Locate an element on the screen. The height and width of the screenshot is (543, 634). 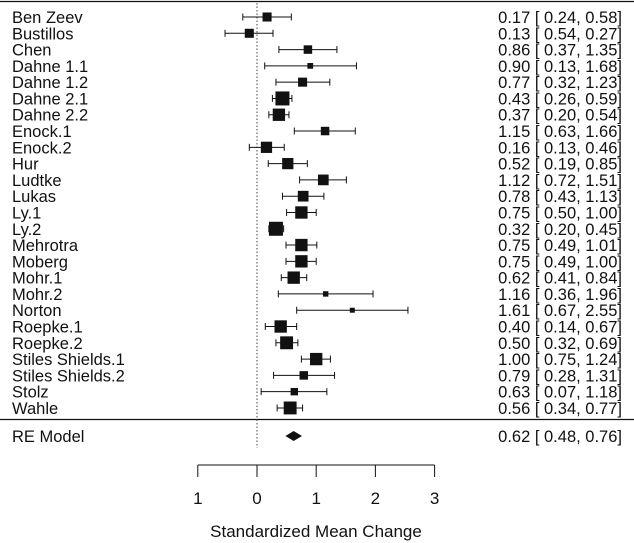
study-row: Lukas 0.78 [ 0.43, 1.13] is located at coordinates (317, 197).